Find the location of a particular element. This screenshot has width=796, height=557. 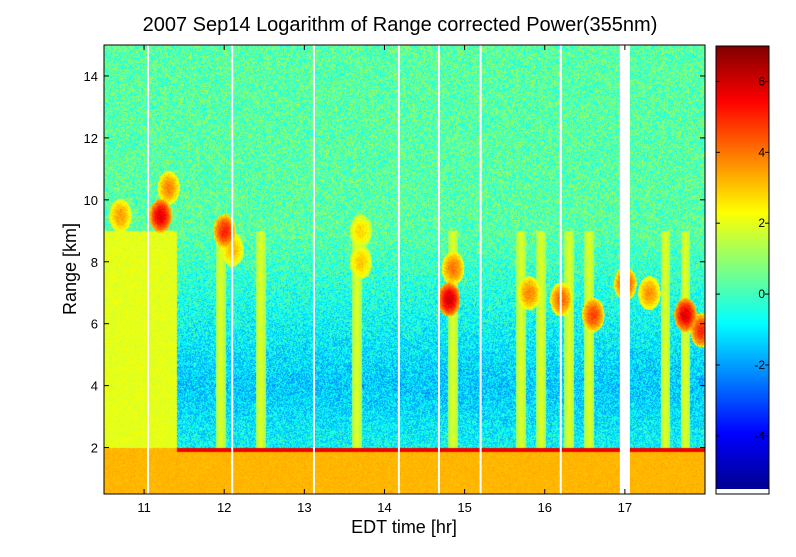

y-tick-label: 10 is located at coordinates (91, 200).